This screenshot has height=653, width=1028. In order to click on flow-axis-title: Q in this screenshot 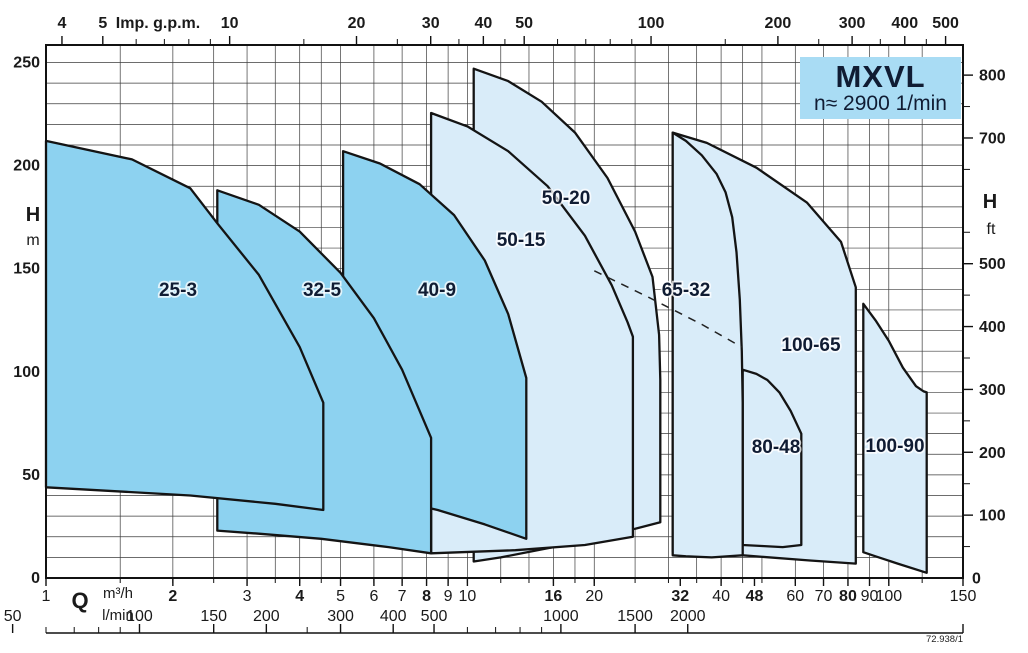, I will do `click(79, 600)`.